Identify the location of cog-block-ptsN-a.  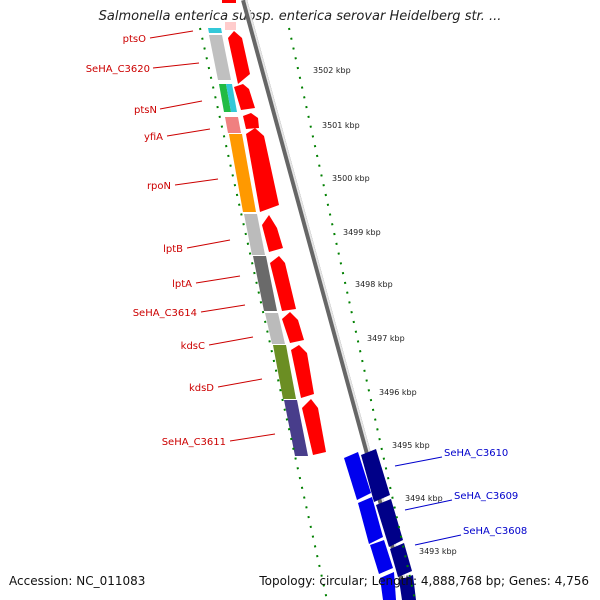
(225, 98).